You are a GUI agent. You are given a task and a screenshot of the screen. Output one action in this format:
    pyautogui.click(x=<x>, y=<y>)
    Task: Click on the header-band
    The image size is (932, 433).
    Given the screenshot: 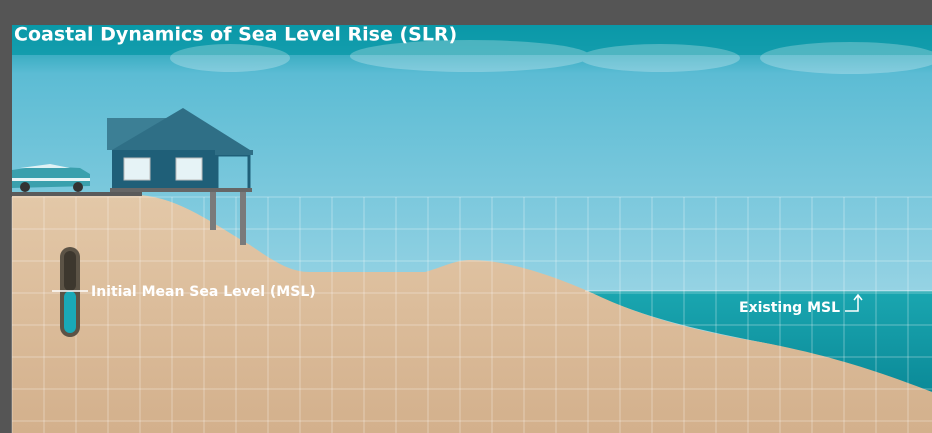 What is the action you would take?
    pyautogui.click(x=472, y=40)
    